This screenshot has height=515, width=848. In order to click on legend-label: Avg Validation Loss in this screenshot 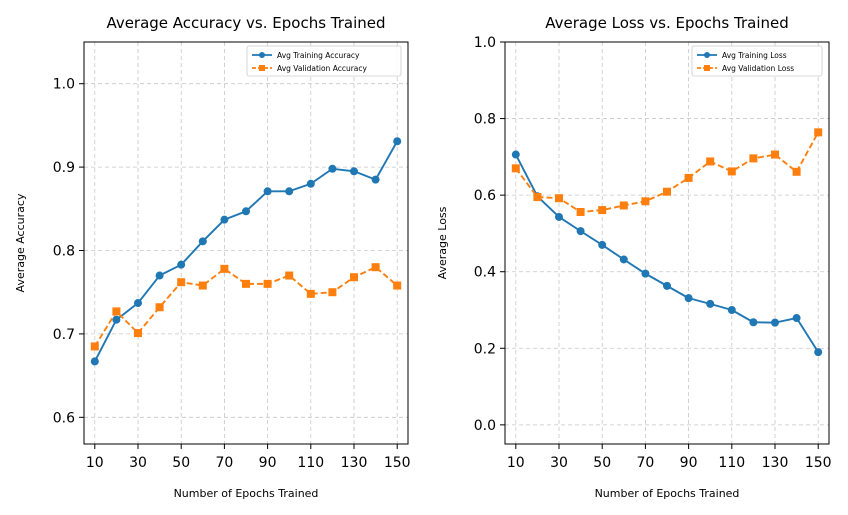, I will do `click(758, 68)`.